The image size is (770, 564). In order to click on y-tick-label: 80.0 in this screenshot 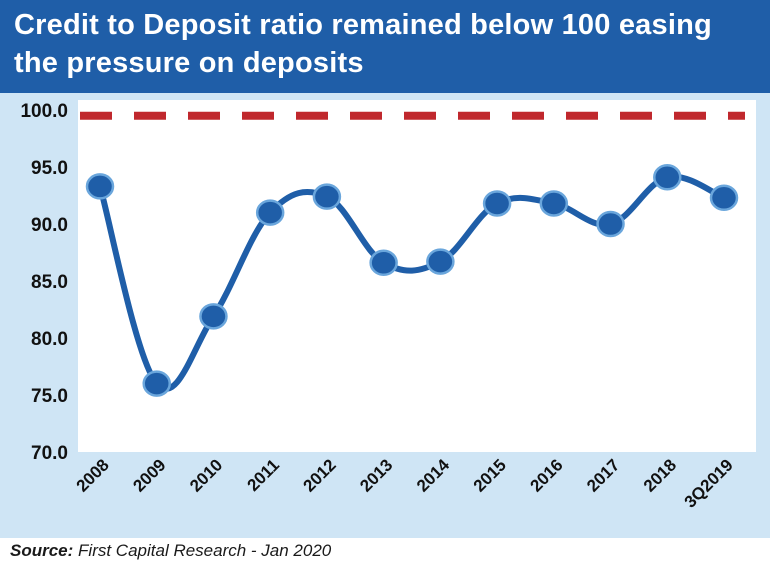, I will do `click(49, 339)`.